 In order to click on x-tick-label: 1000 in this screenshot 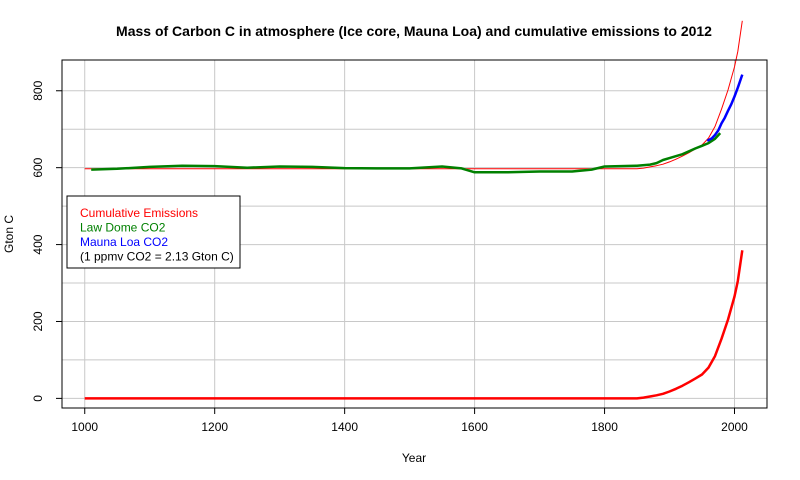, I will do `click(84, 427)`.